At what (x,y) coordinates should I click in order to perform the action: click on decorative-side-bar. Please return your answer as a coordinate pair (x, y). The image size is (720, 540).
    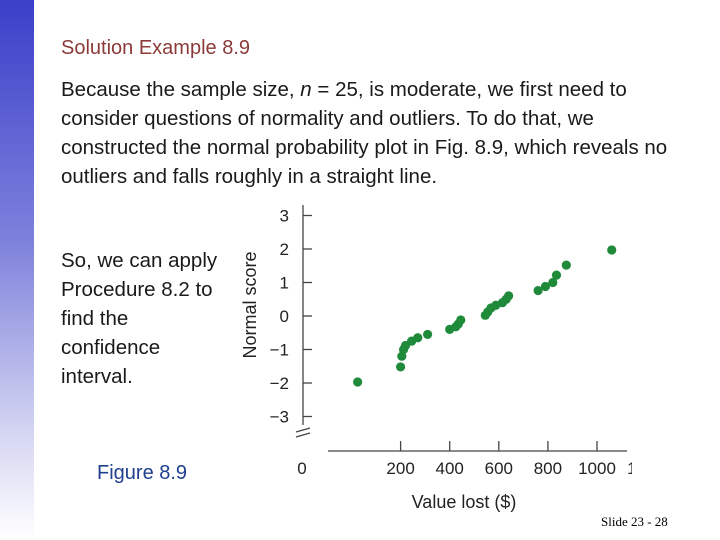
    Looking at the image, I should click on (17, 270).